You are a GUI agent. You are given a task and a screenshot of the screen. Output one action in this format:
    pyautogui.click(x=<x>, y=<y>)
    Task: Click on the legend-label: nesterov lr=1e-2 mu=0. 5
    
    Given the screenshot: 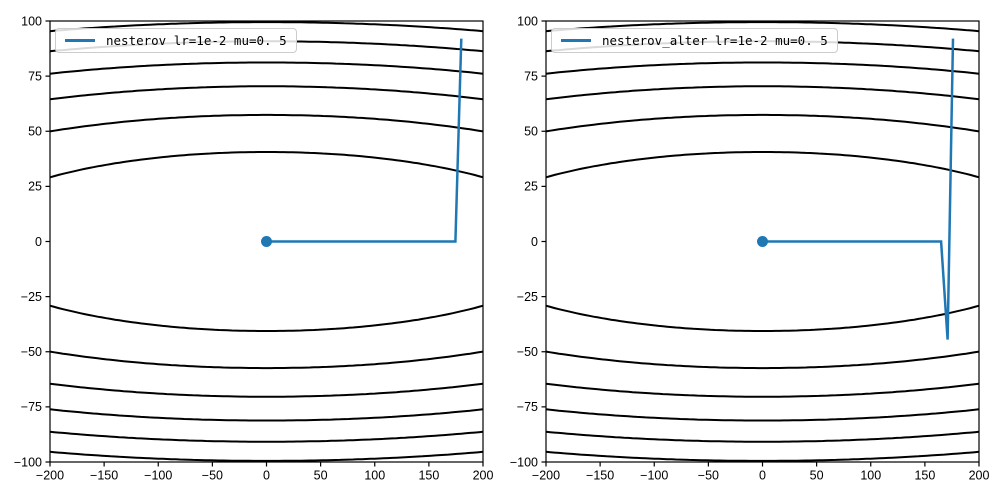 What is the action you would take?
    pyautogui.click(x=196, y=40)
    